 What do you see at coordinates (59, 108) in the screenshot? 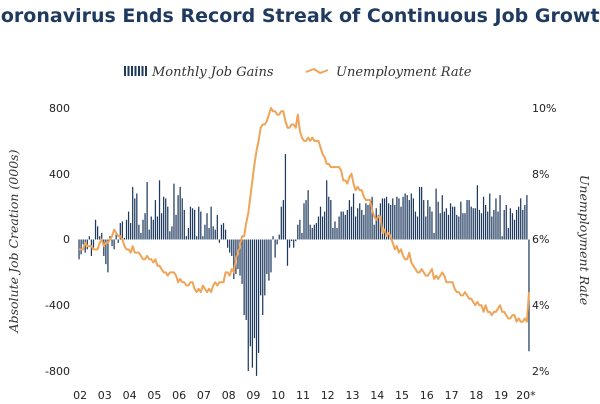
I see `y-tick-left: 800` at bounding box center [59, 108].